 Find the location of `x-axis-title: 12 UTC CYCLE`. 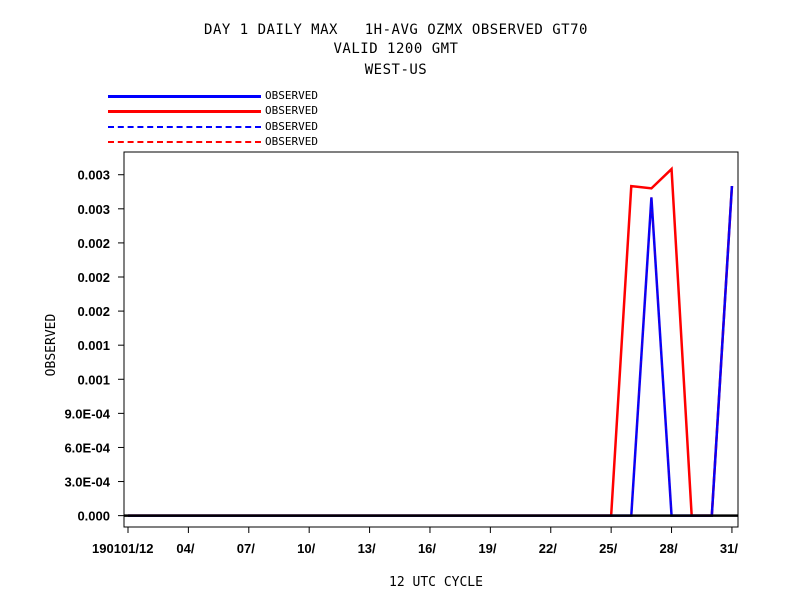

x-axis-title: 12 UTC CYCLE is located at coordinates (436, 582).